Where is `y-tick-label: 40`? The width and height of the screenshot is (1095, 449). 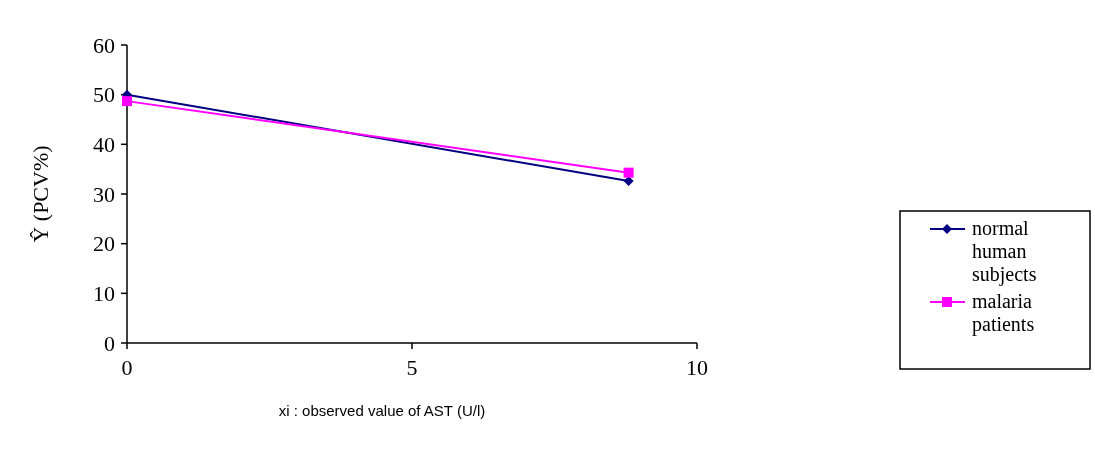 y-tick-label: 40 is located at coordinates (104, 145).